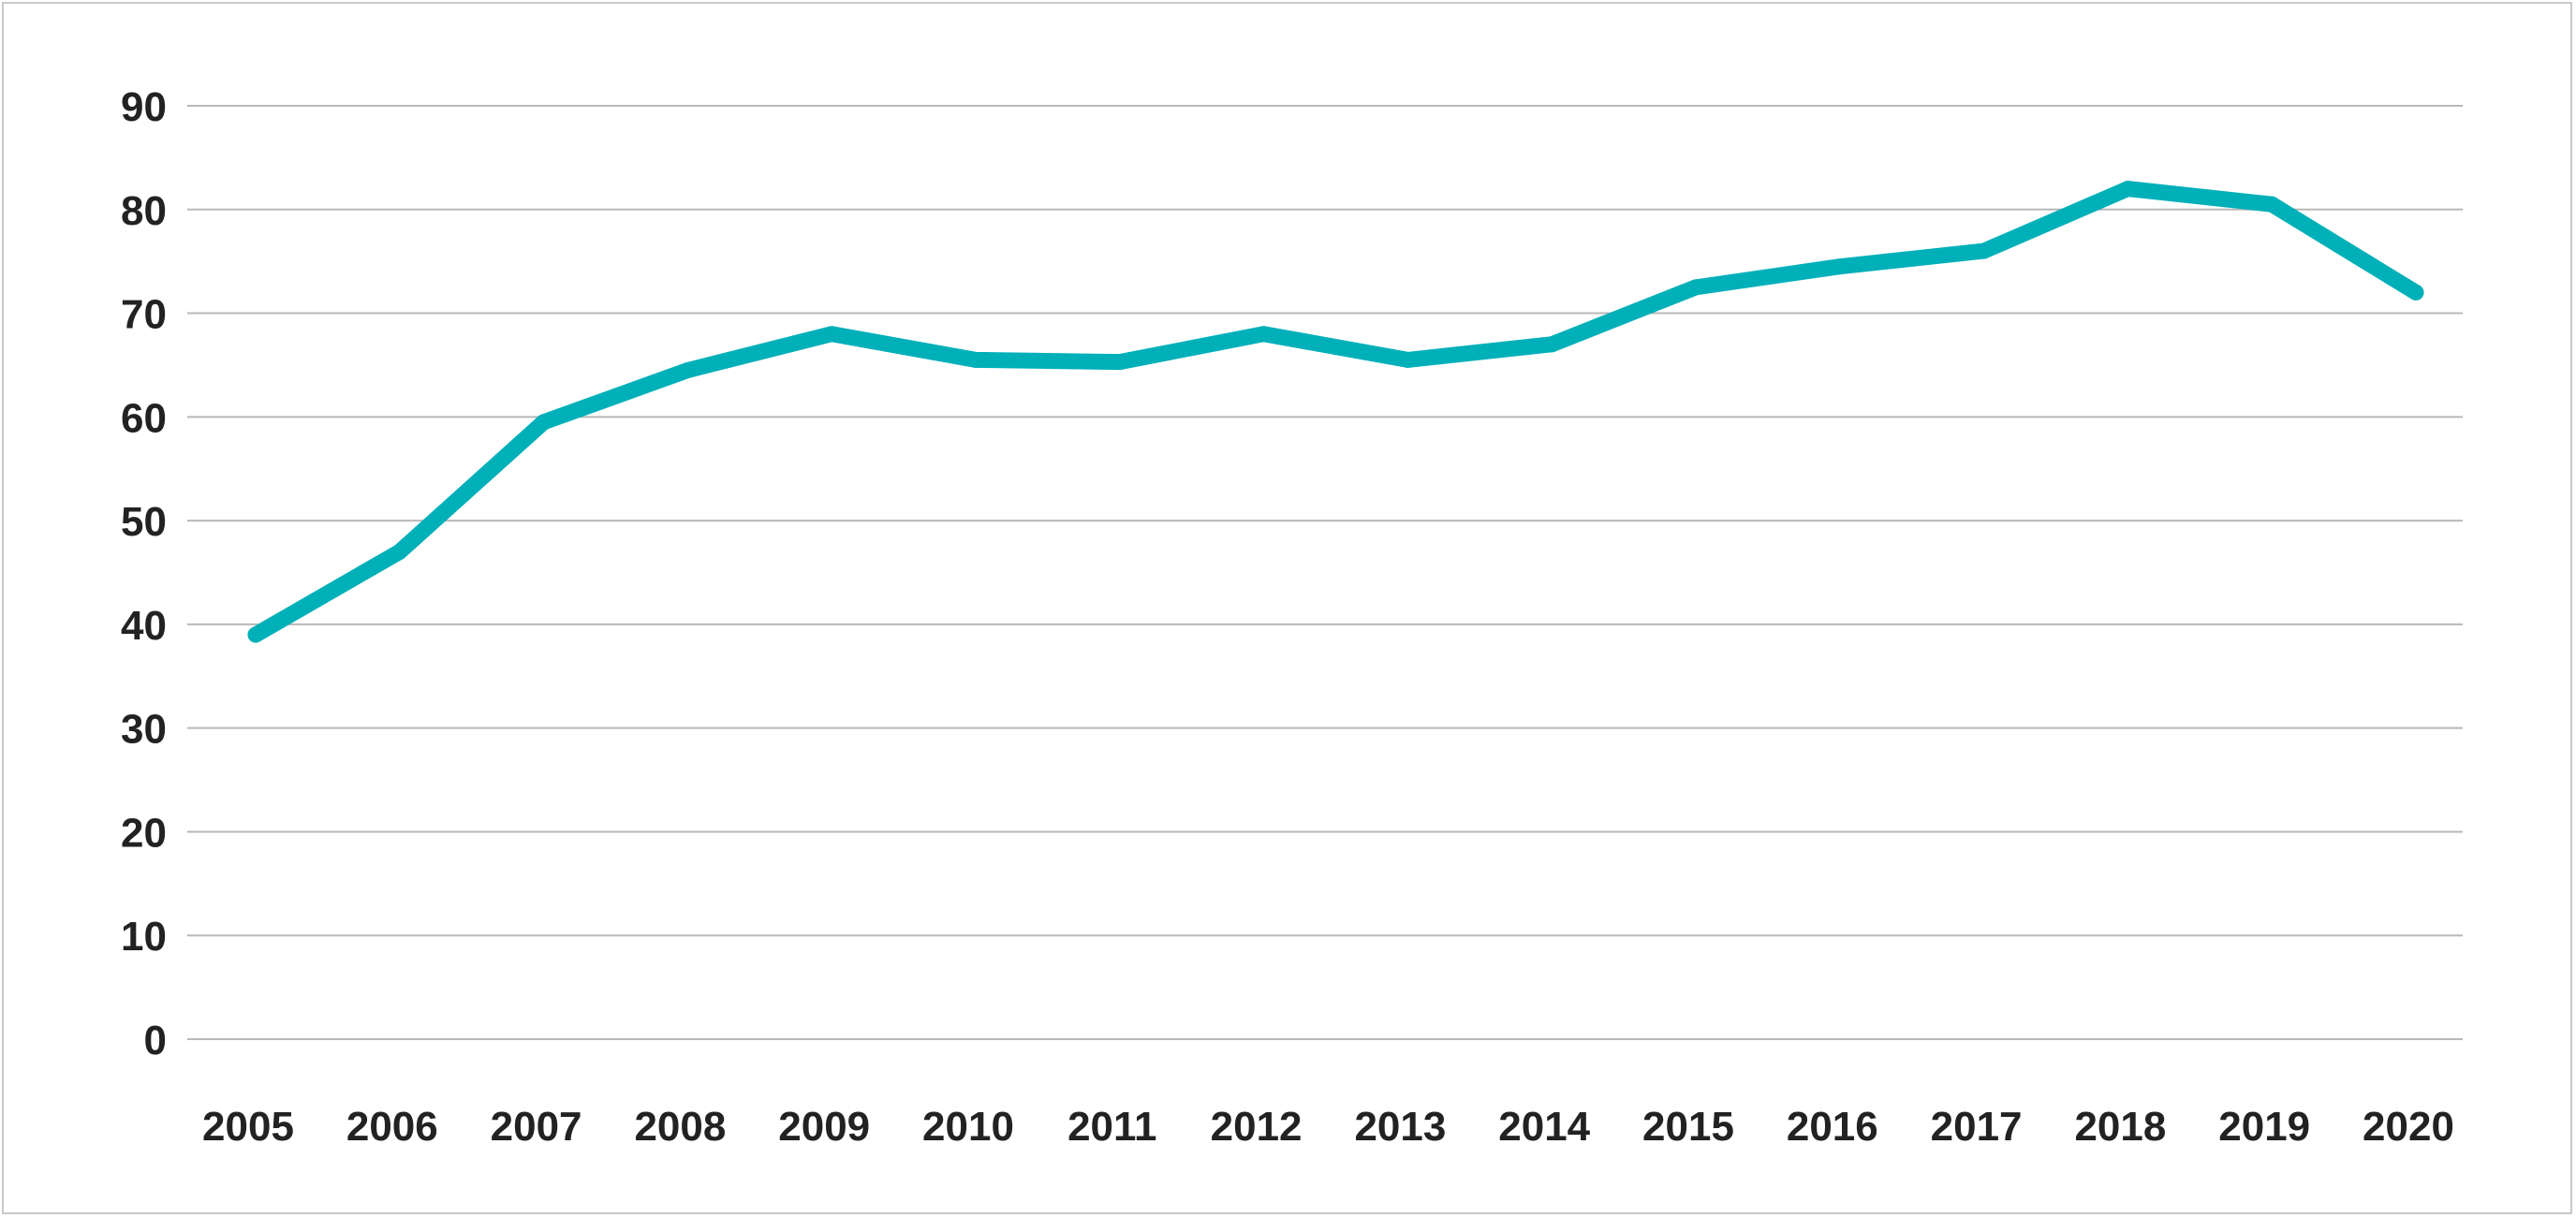  Describe the element at coordinates (1695, 287) in the screenshot. I see `data-point-2015` at that location.